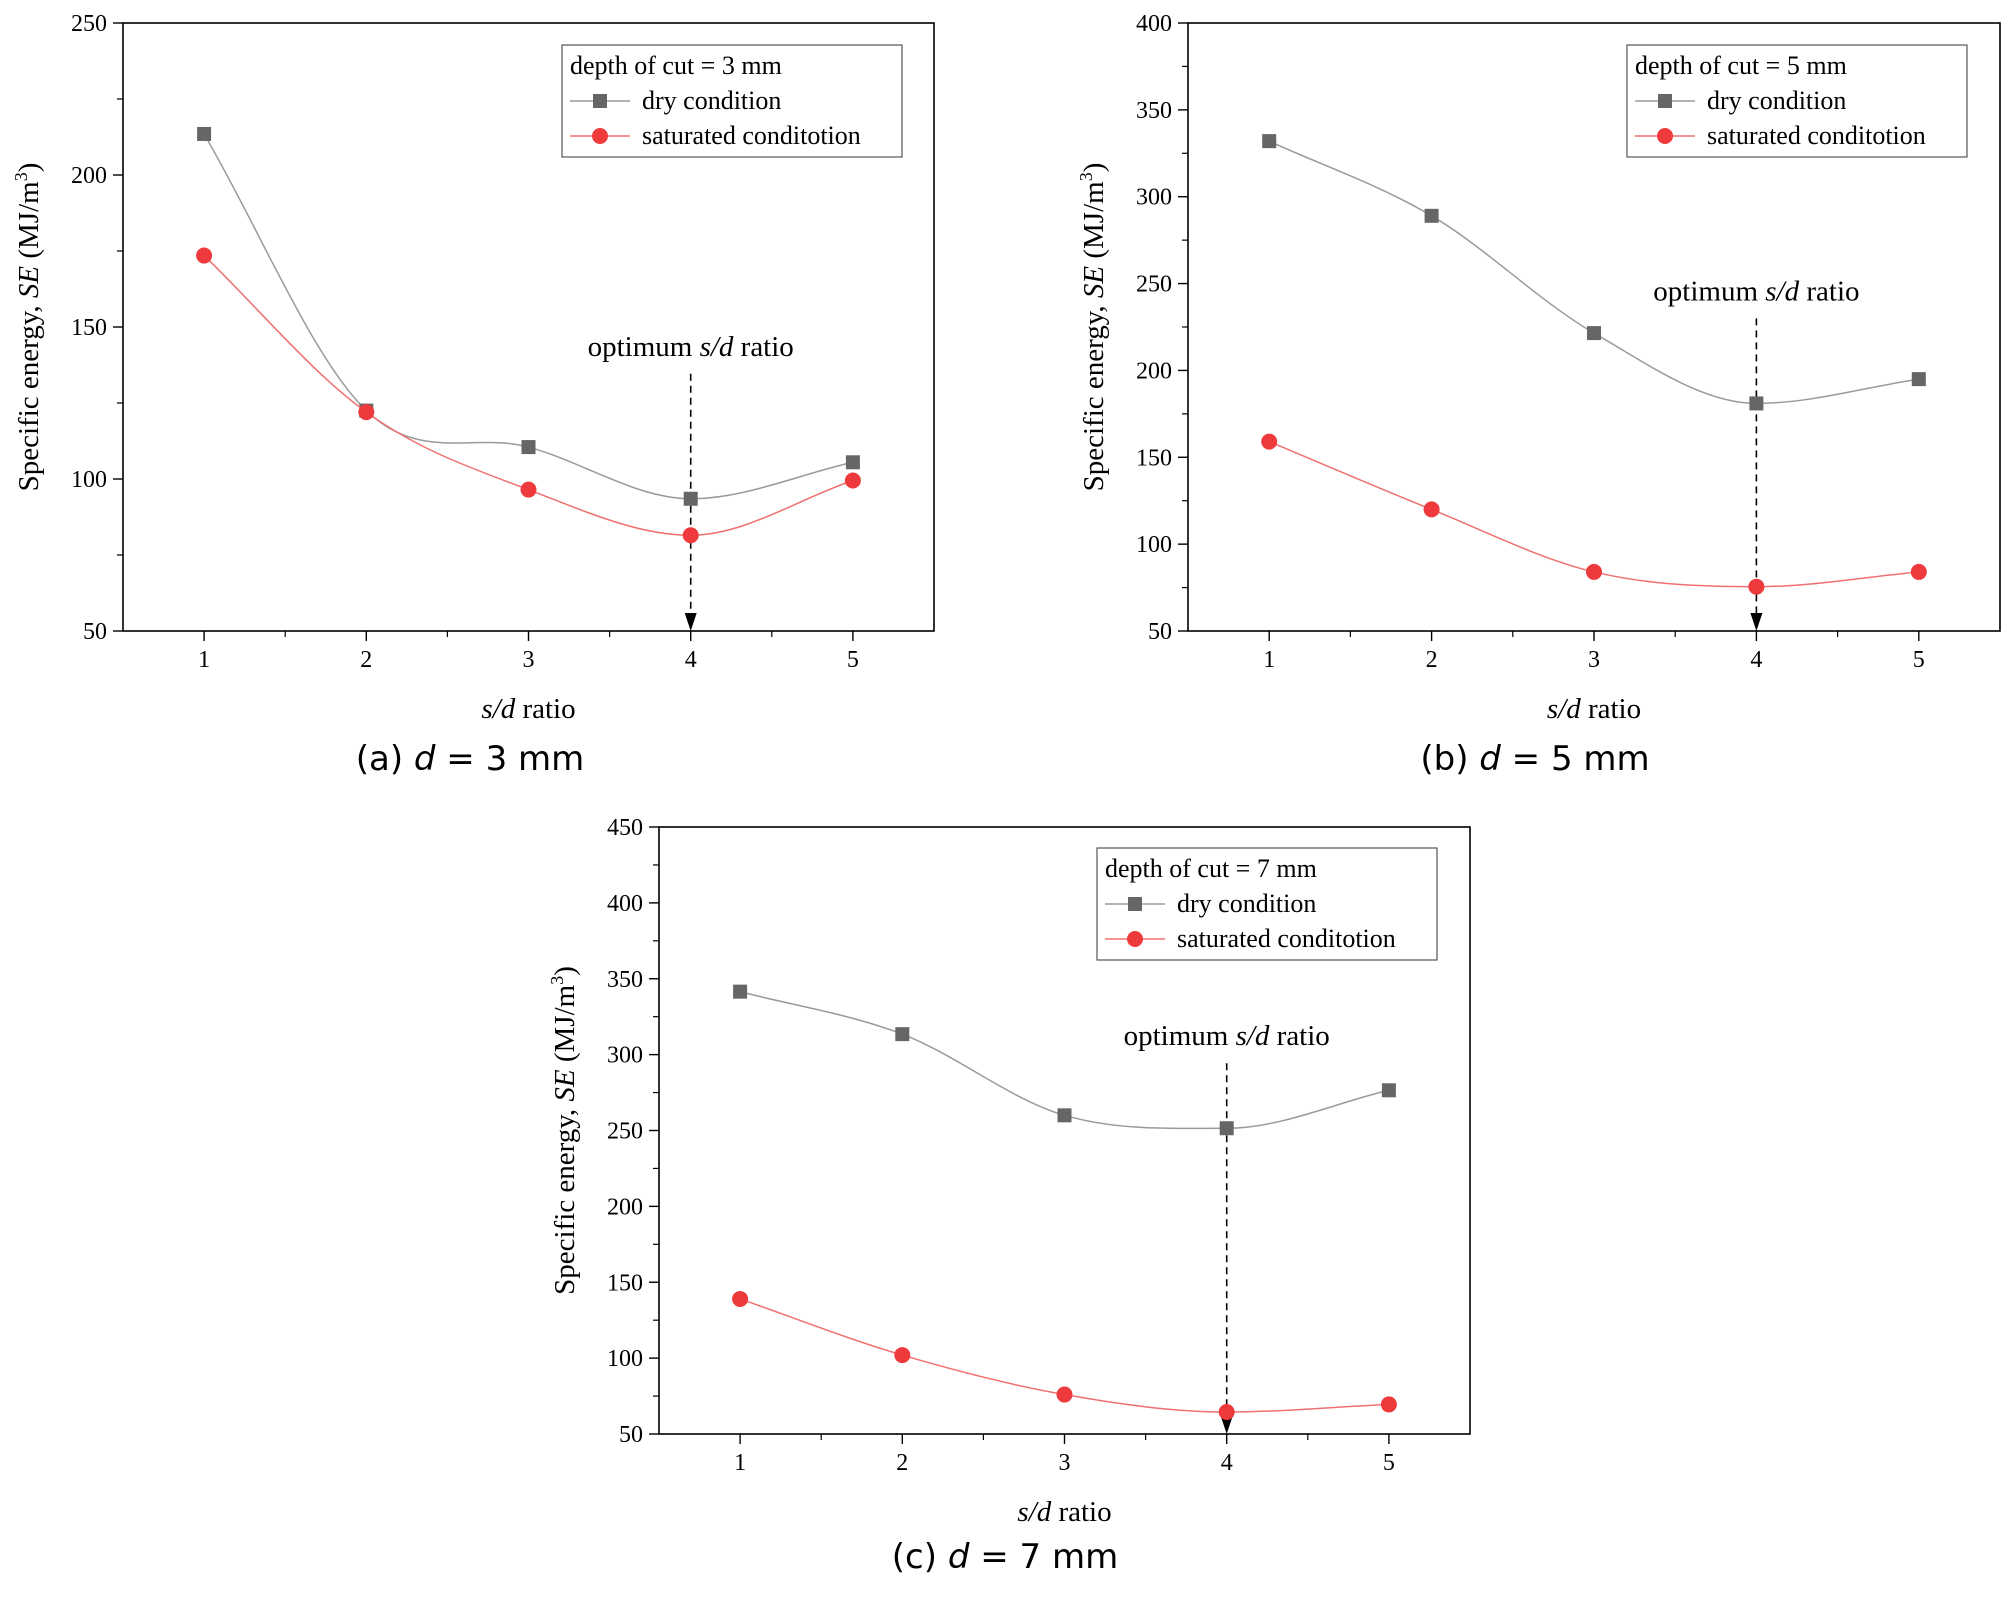 The height and width of the screenshot is (1598, 2009). What do you see at coordinates (565, 971) in the screenshot?
I see `y-axis-label-close: )` at bounding box center [565, 971].